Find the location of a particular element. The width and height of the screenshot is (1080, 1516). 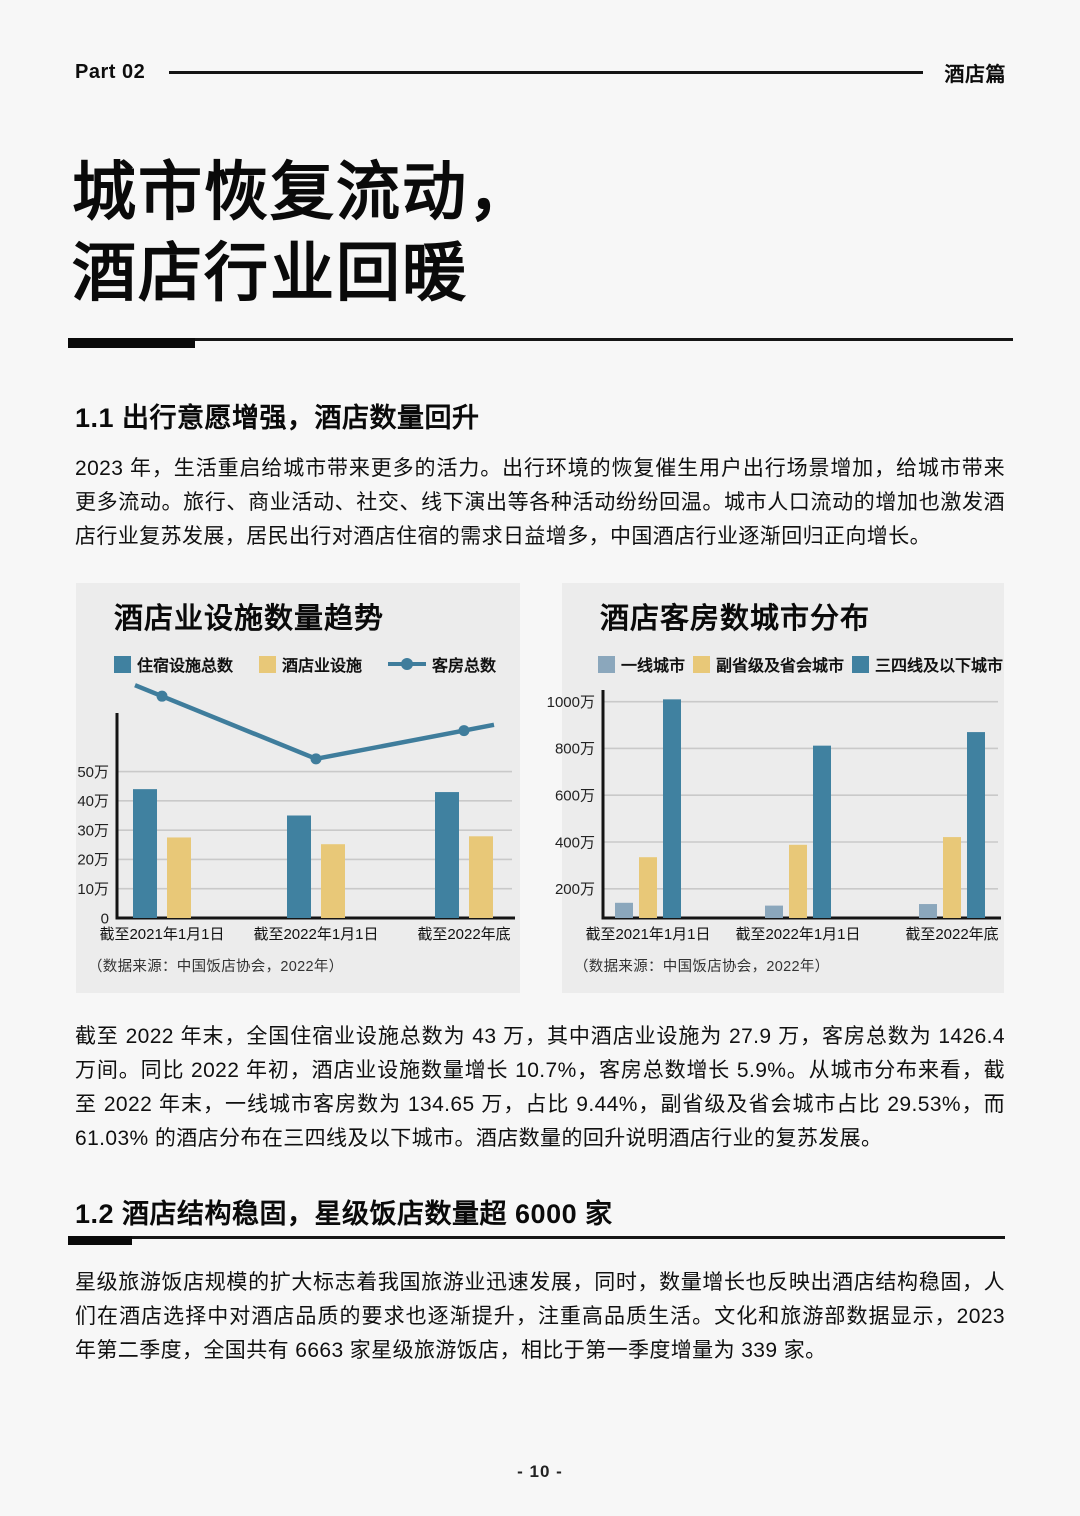

legend-item-bar: 一线城市 is located at coordinates (641, 664).